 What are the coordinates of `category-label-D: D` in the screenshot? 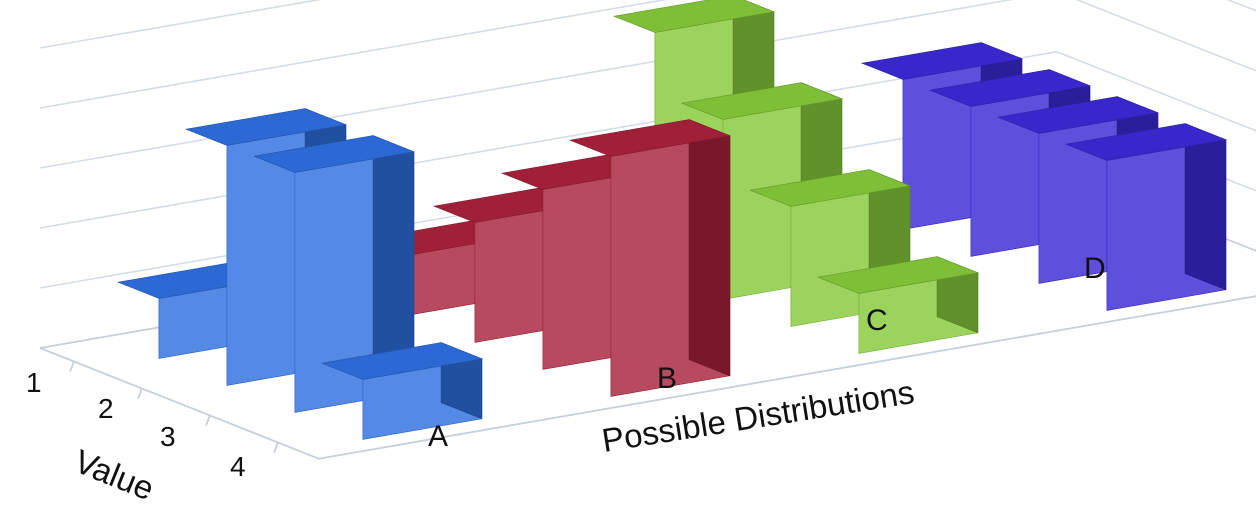 It's located at (1095, 268).